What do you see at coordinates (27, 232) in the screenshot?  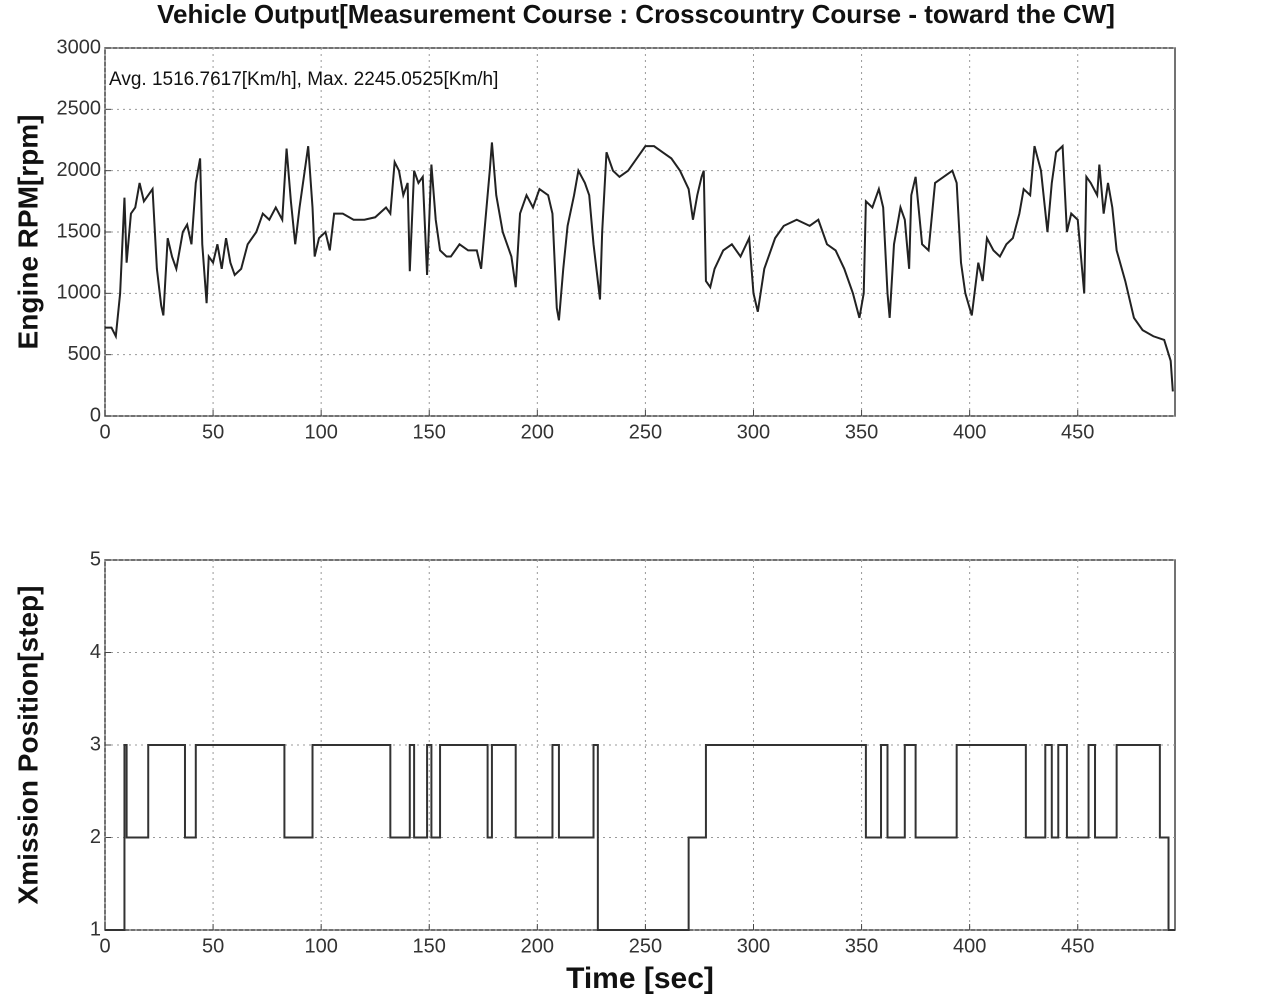 I see `y-axis-label: Engine RPM[rpm]` at bounding box center [27, 232].